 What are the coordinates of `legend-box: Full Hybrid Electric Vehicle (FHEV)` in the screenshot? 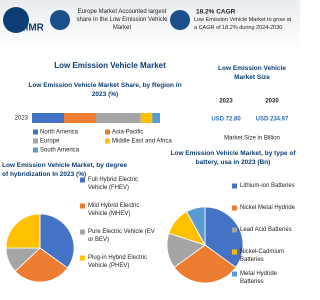 It's located at (113, 183).